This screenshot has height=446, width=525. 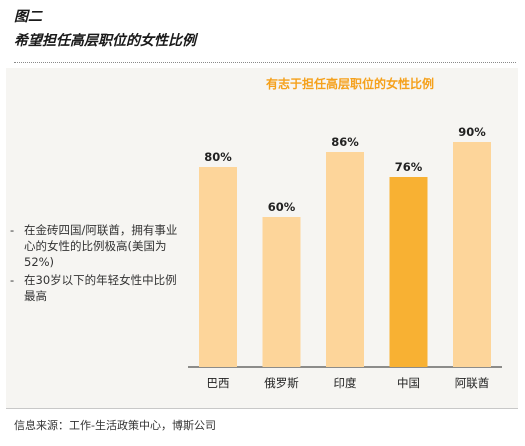 What do you see at coordinates (350, 83) in the screenshot?
I see `chart-title: 有志于担任高层职位的女性比例` at bounding box center [350, 83].